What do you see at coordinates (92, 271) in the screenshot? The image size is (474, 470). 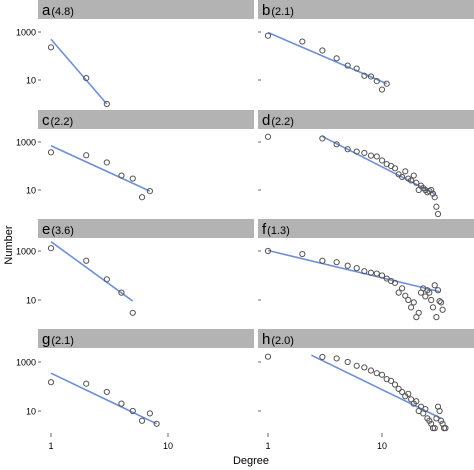 I see `fit-line-e` at bounding box center [92, 271].